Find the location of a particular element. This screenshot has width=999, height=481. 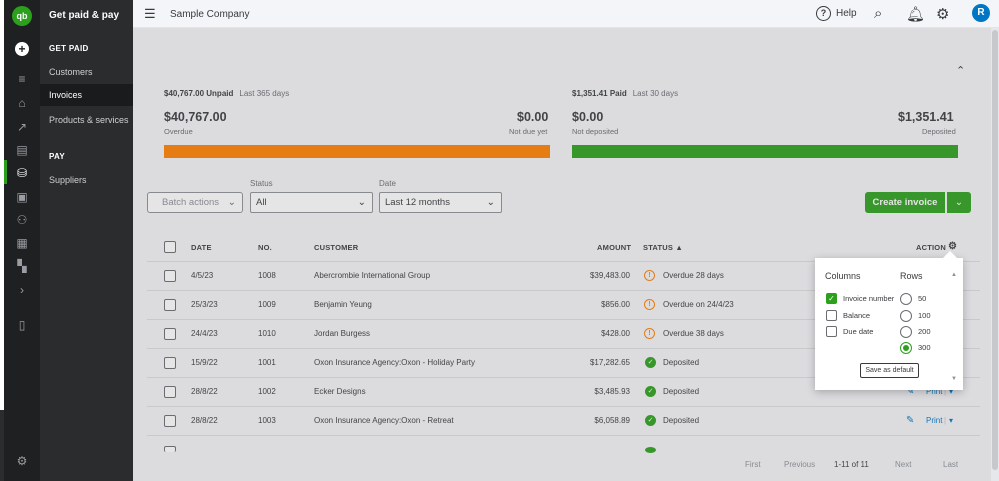

rows-300-label: 300 is located at coordinates (924, 347).